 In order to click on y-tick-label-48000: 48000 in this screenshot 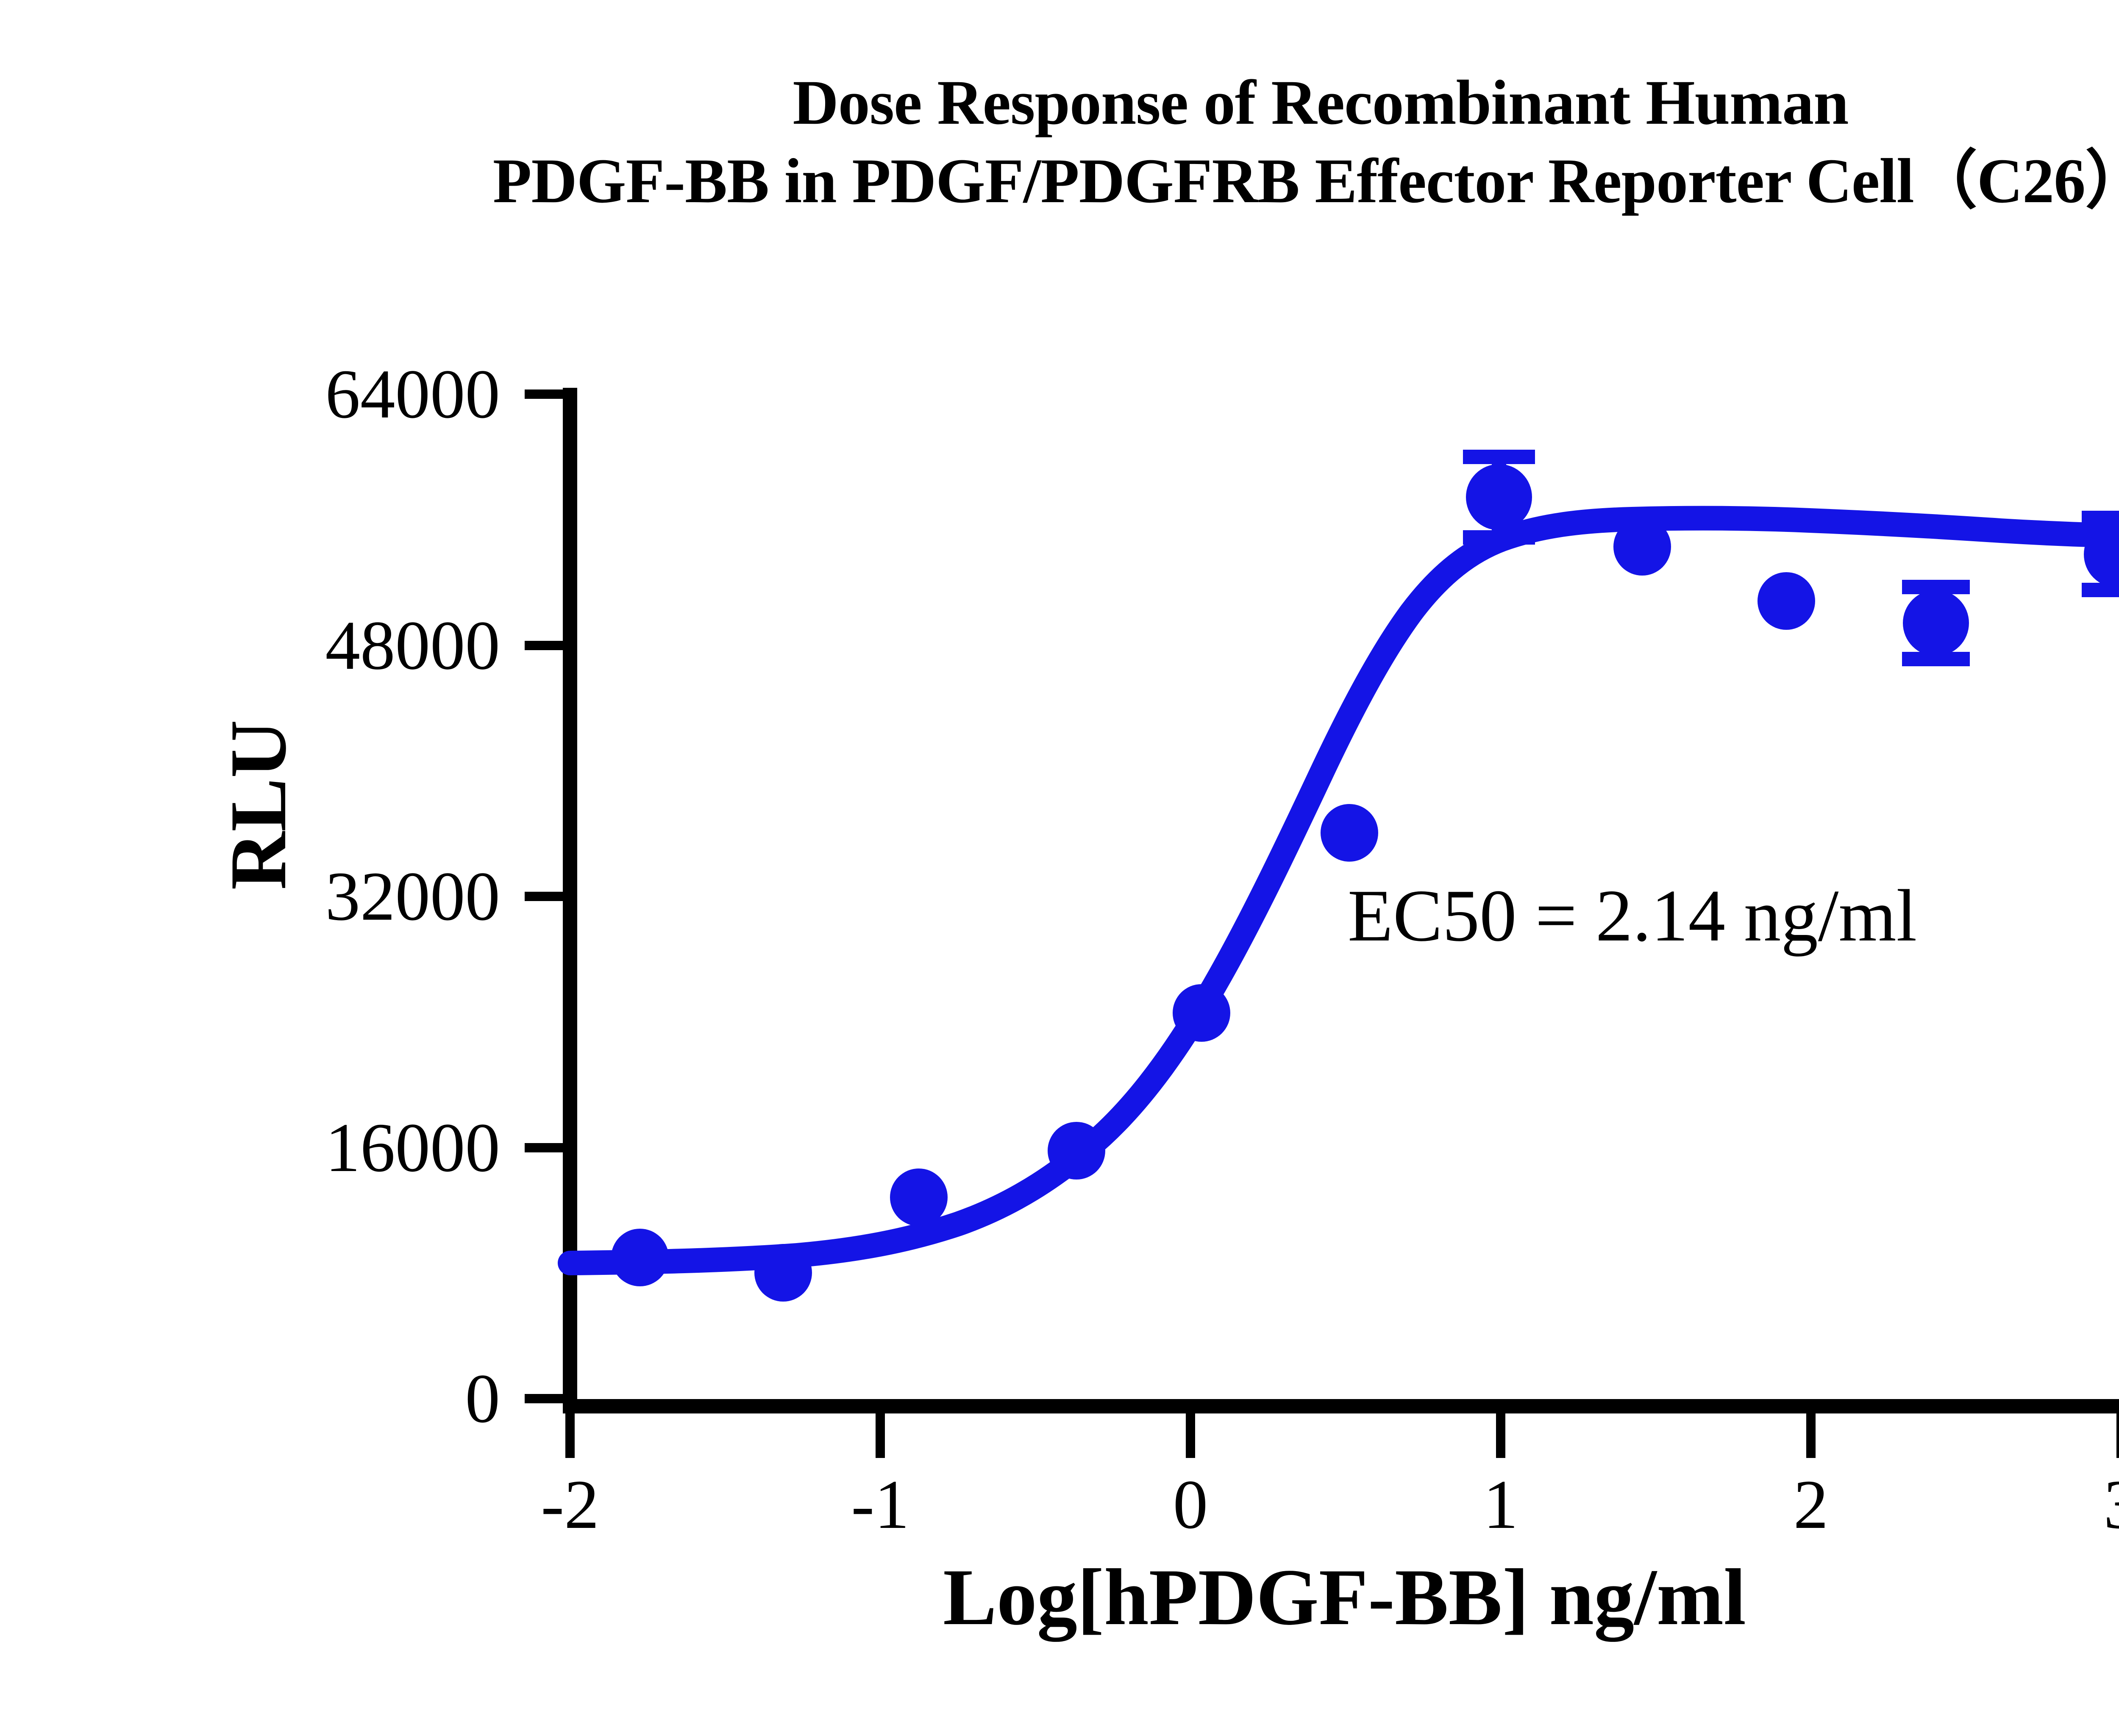, I will do `click(413, 645)`.